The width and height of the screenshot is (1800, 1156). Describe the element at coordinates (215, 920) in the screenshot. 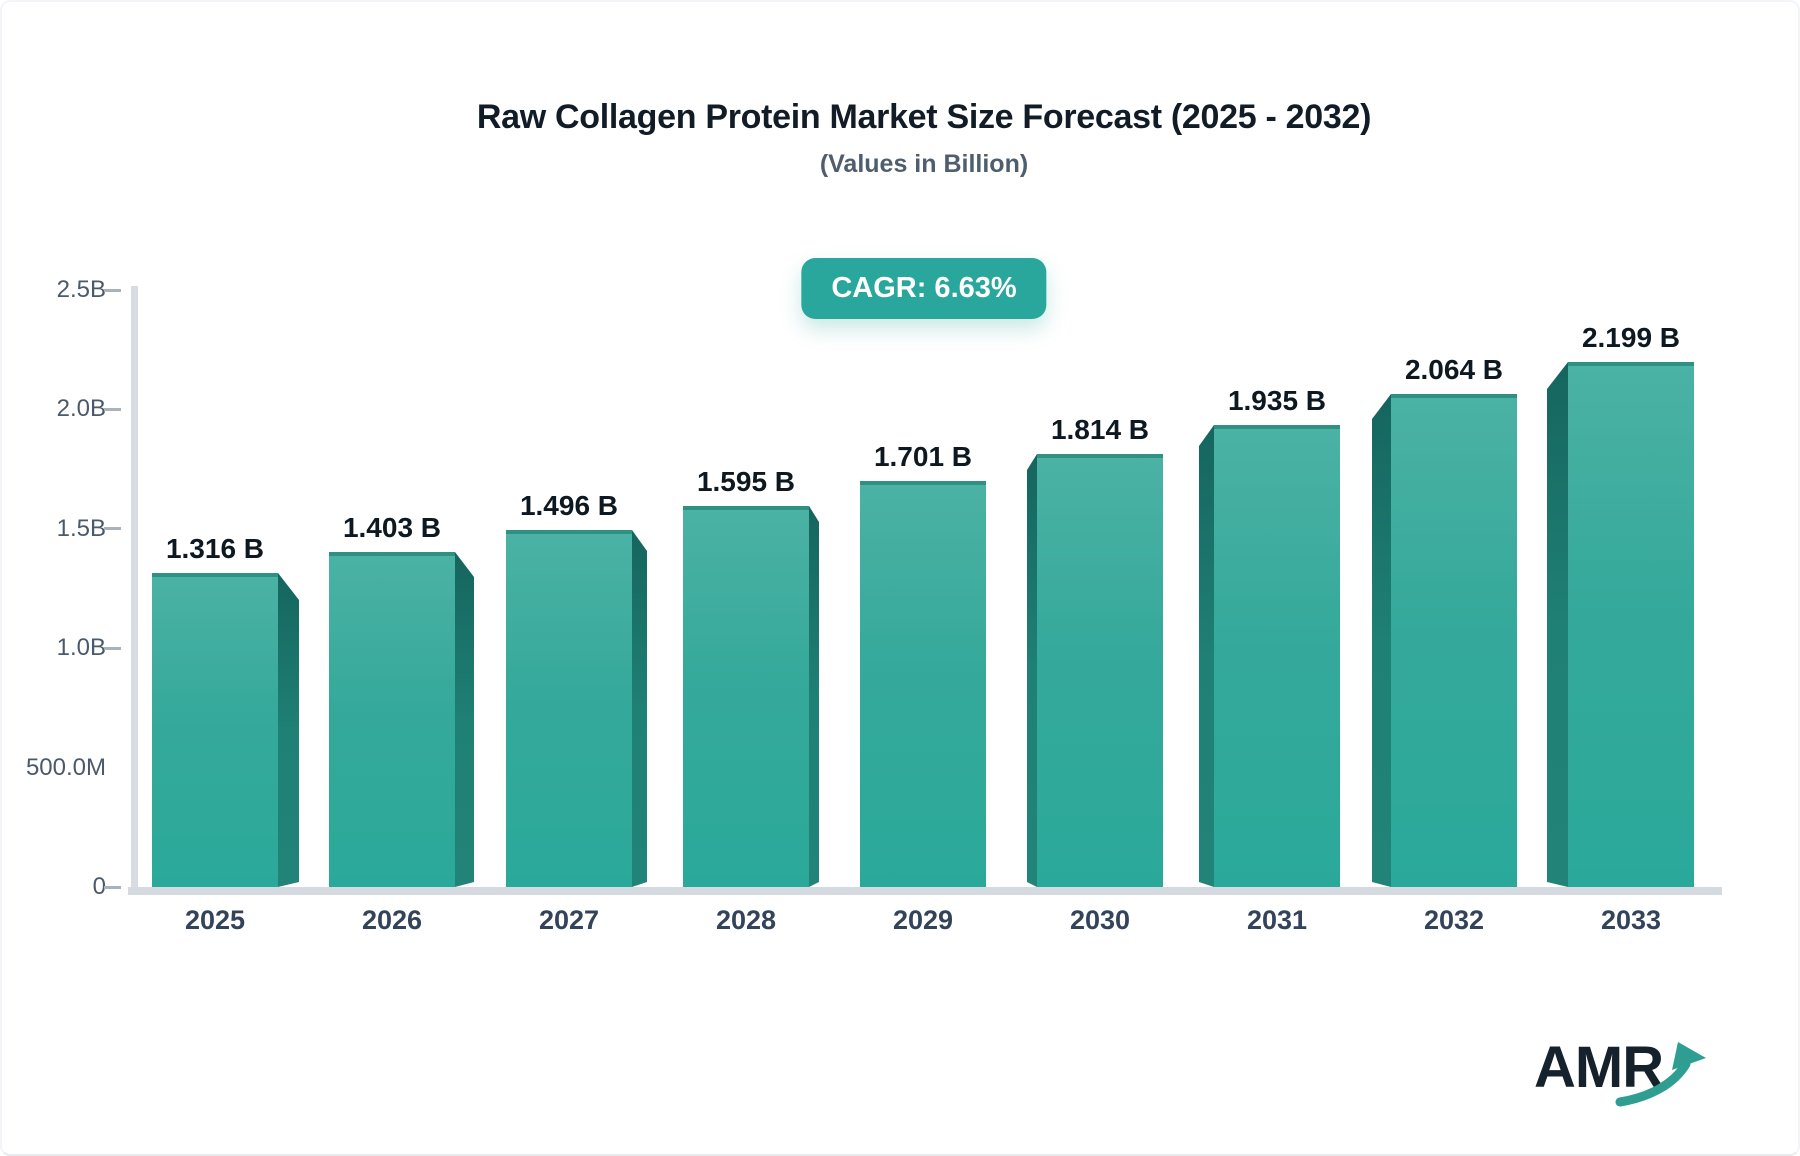

I see `x-axis-label: 2025` at that location.